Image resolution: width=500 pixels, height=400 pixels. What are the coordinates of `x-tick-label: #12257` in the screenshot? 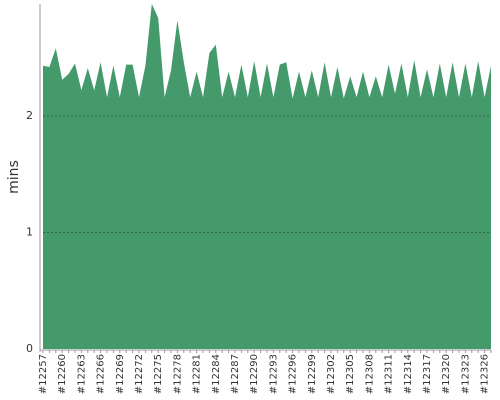 It's located at (43, 374).